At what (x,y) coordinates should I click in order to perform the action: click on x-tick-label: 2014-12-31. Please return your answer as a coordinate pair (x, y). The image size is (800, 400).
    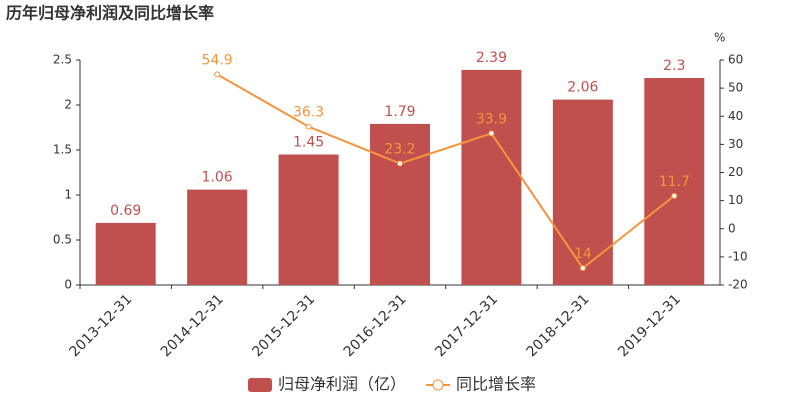
    Looking at the image, I should click on (192, 325).